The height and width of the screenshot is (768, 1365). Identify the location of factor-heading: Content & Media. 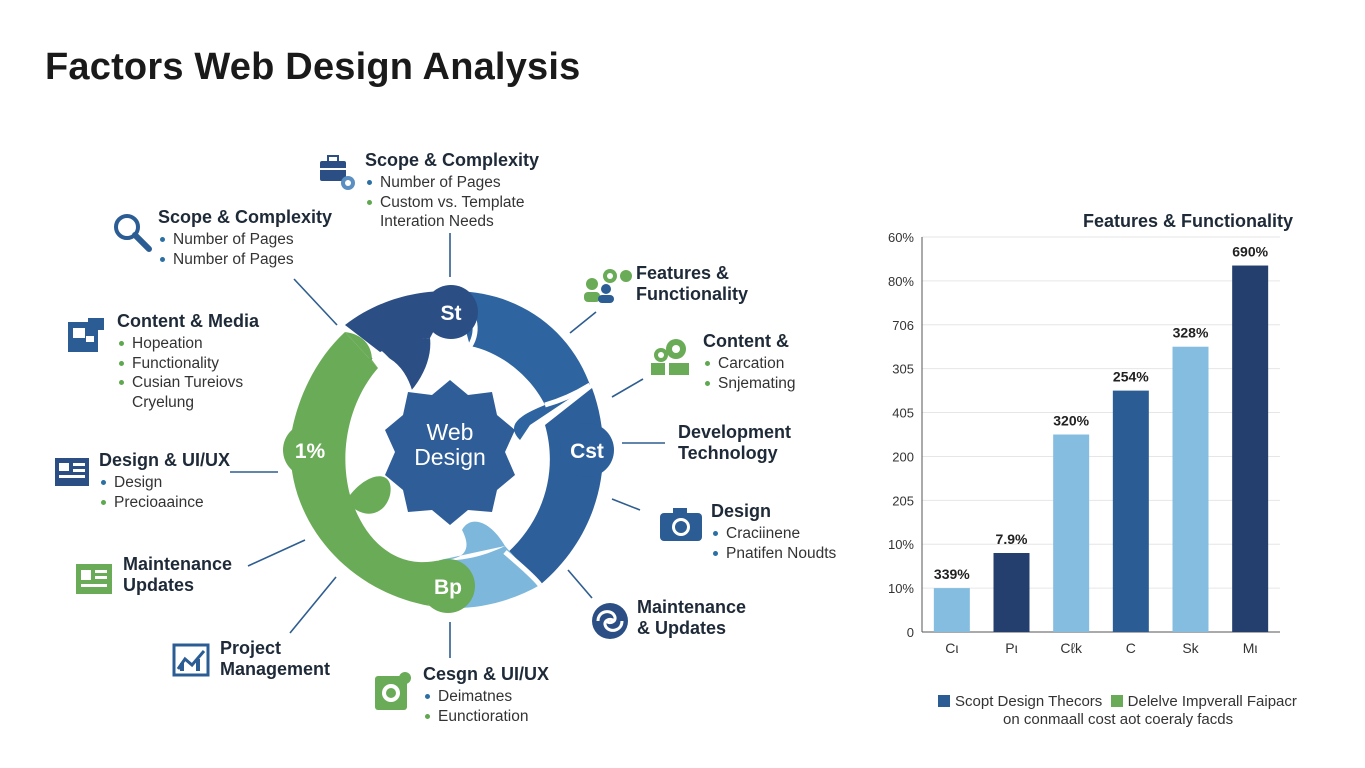
(188, 321).